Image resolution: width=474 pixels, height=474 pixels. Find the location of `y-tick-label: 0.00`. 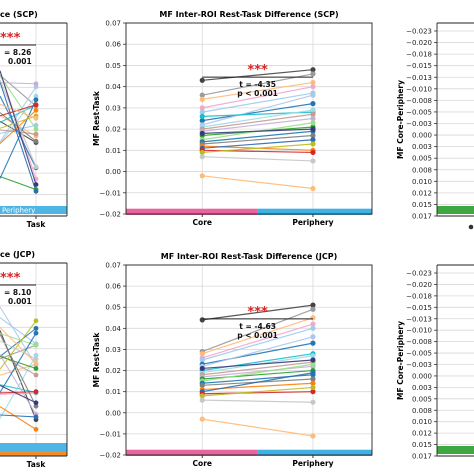

y-tick-label: 0.00 is located at coordinates (113, 413).